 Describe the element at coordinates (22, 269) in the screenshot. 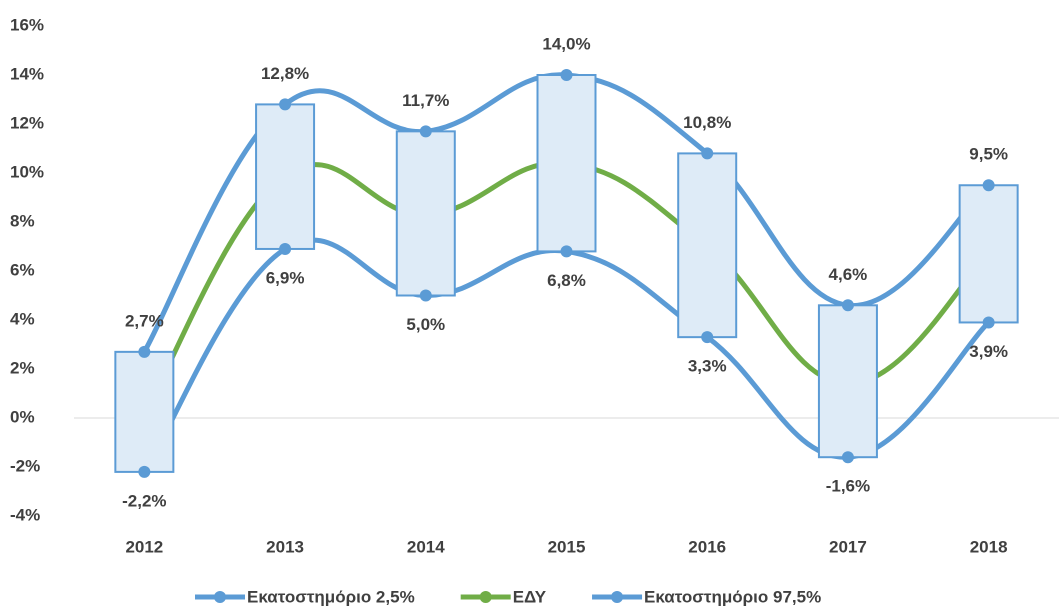

I see `y-tick-label: 6%` at that location.